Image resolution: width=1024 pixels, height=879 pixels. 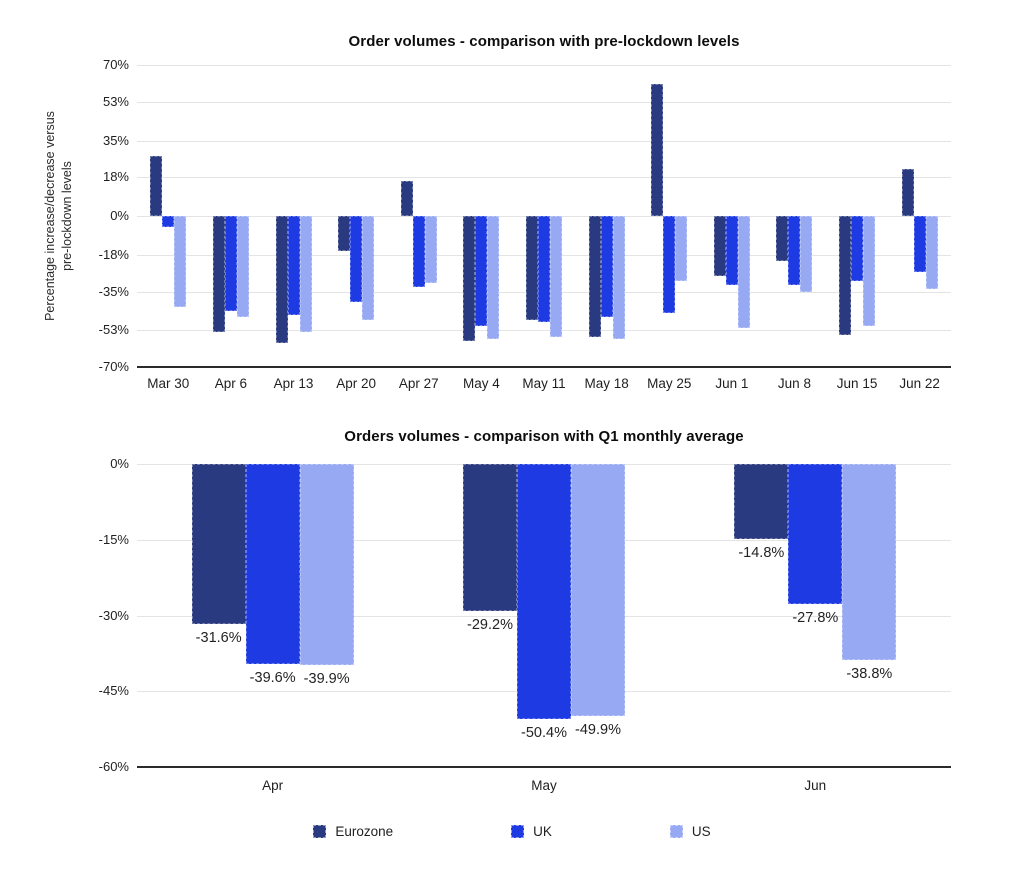 I want to click on y-tick-label: -15%, so click(x=113, y=539).